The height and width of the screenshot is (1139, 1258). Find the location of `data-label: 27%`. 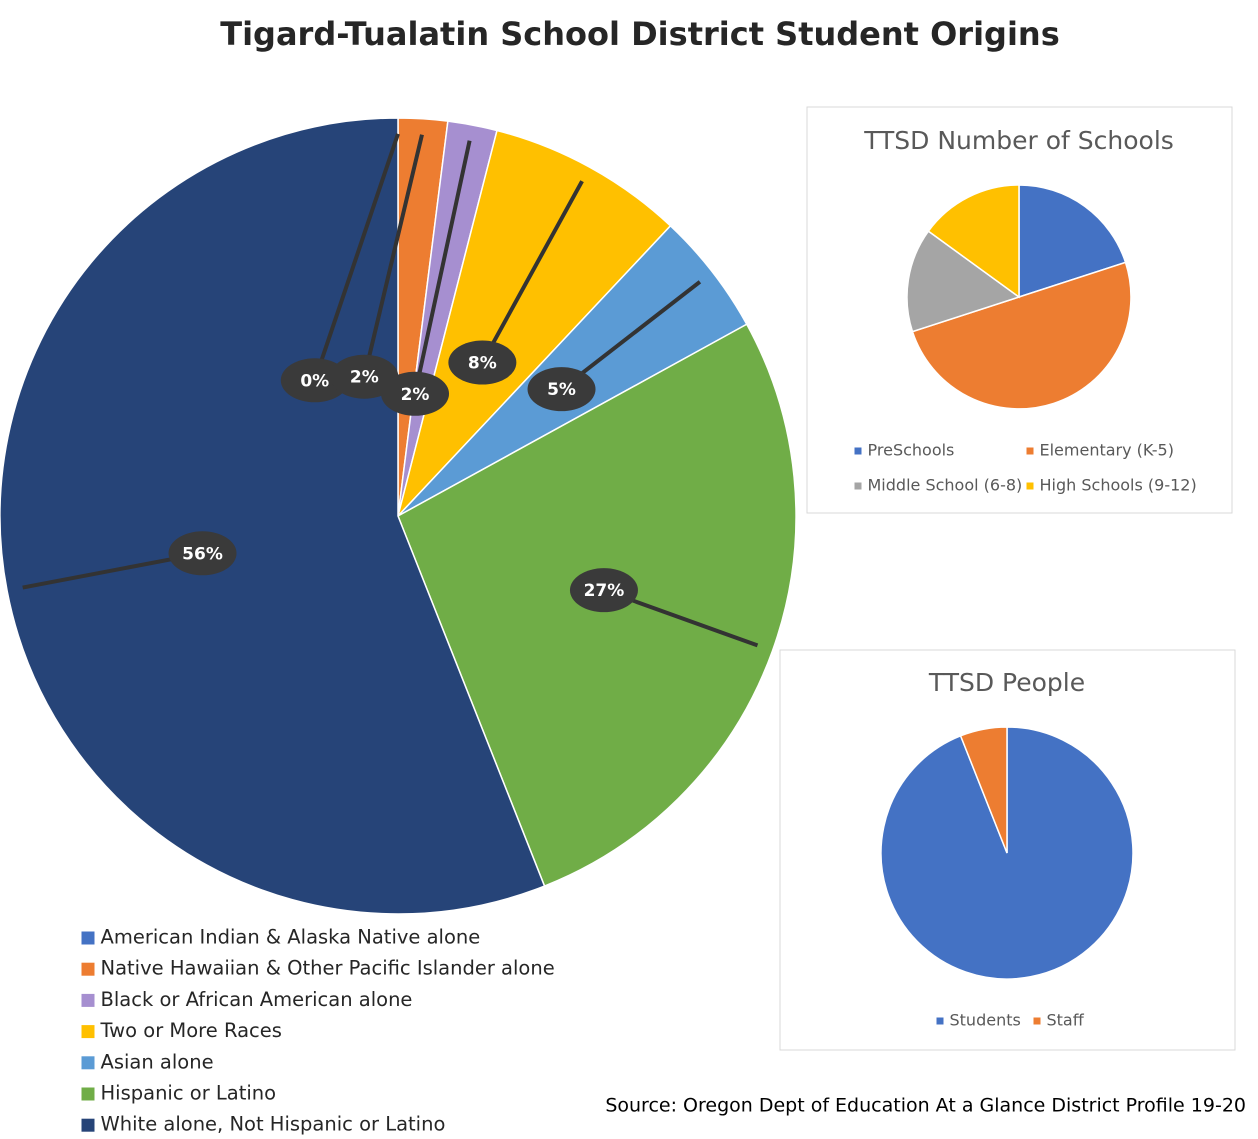

data-label: 27% is located at coordinates (604, 591).